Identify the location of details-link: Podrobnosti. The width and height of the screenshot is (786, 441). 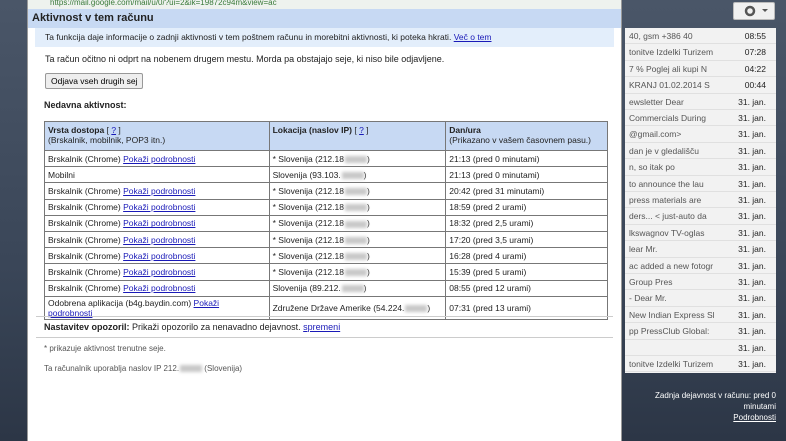
(754, 417).